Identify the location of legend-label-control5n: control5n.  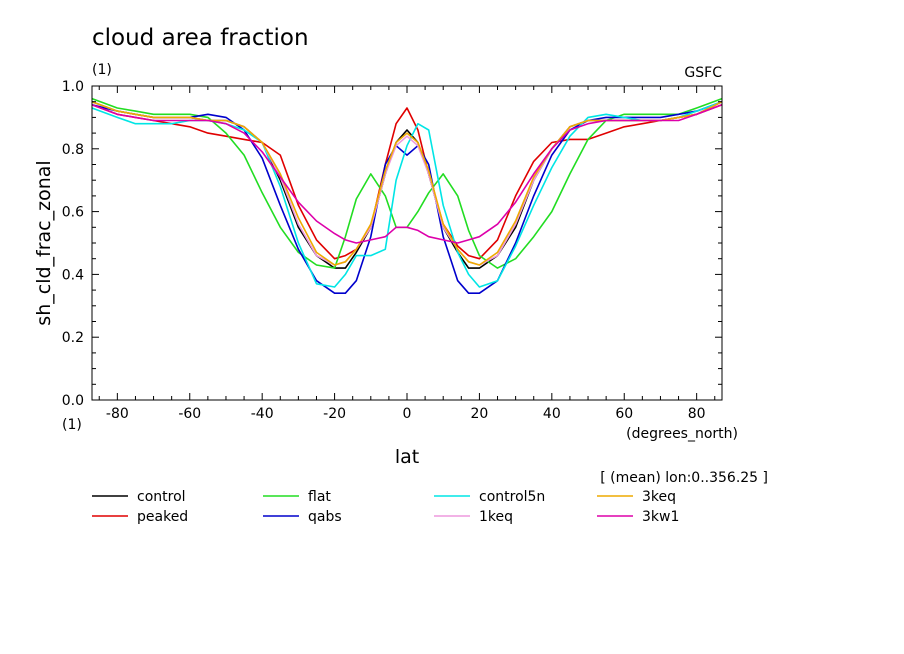
(512, 497).